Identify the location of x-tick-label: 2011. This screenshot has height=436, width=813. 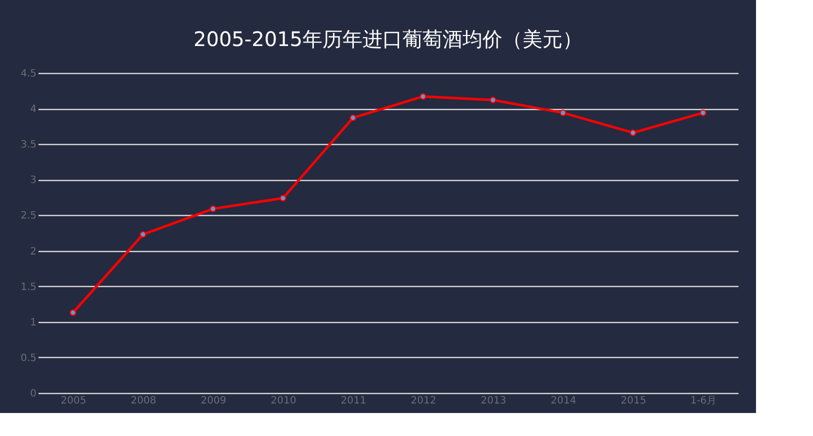
(353, 401).